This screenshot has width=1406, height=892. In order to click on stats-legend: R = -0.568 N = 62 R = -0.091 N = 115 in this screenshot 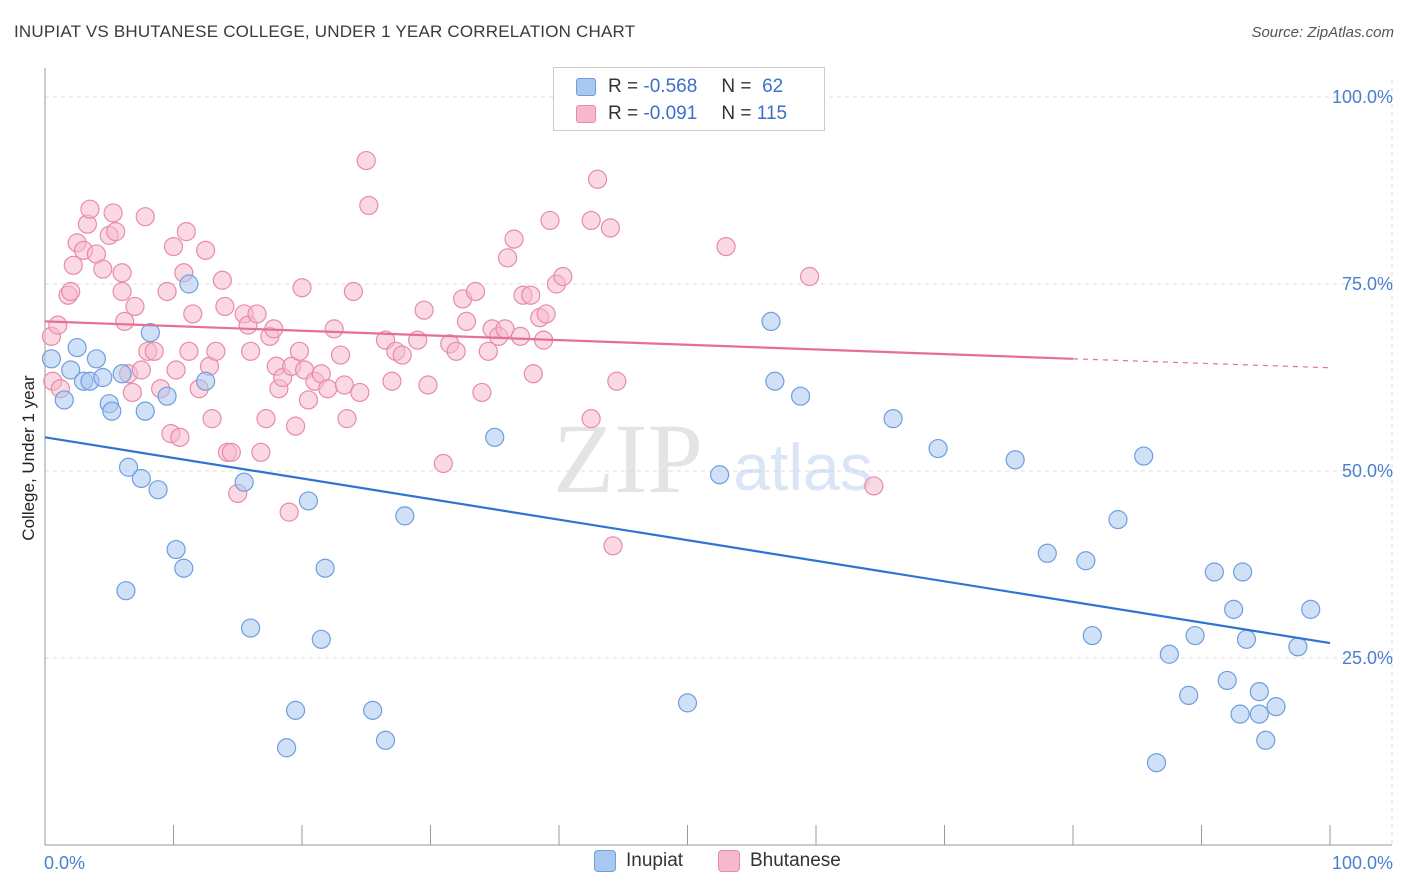, I will do `click(689, 99)`.